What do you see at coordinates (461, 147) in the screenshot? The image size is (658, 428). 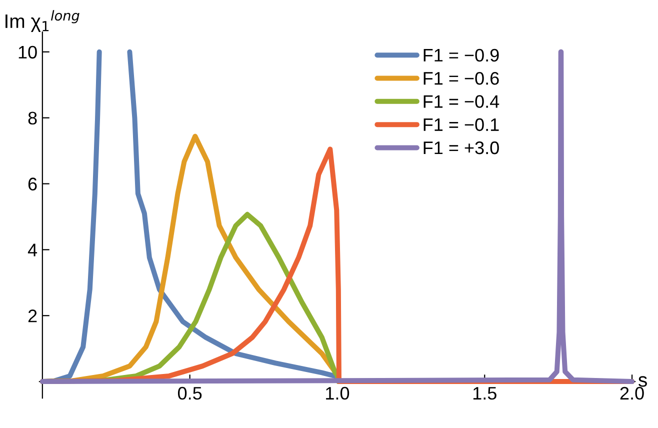 I see `legend-label: F1 = +3.0` at bounding box center [461, 147].